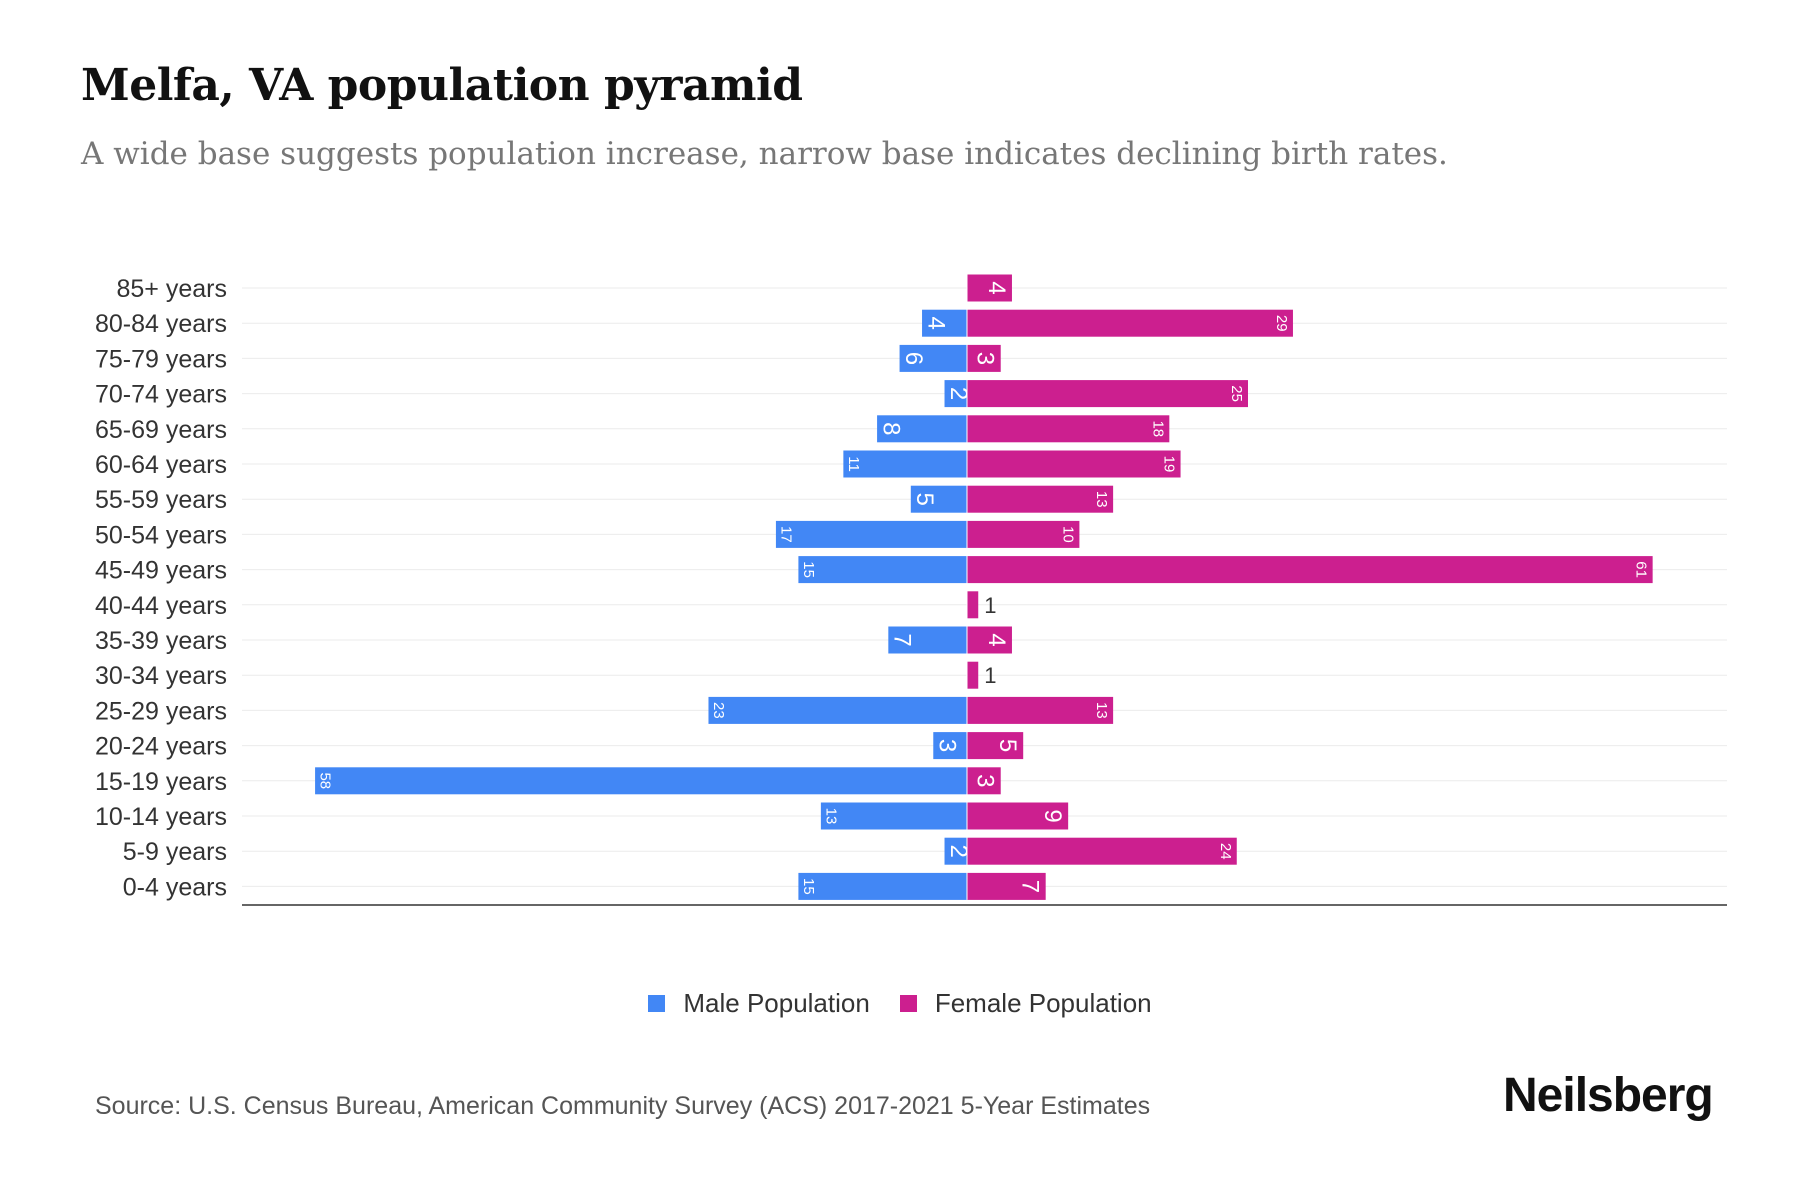  Describe the element at coordinates (161, 500) in the screenshot. I see `category-label: 55-59 years` at that location.